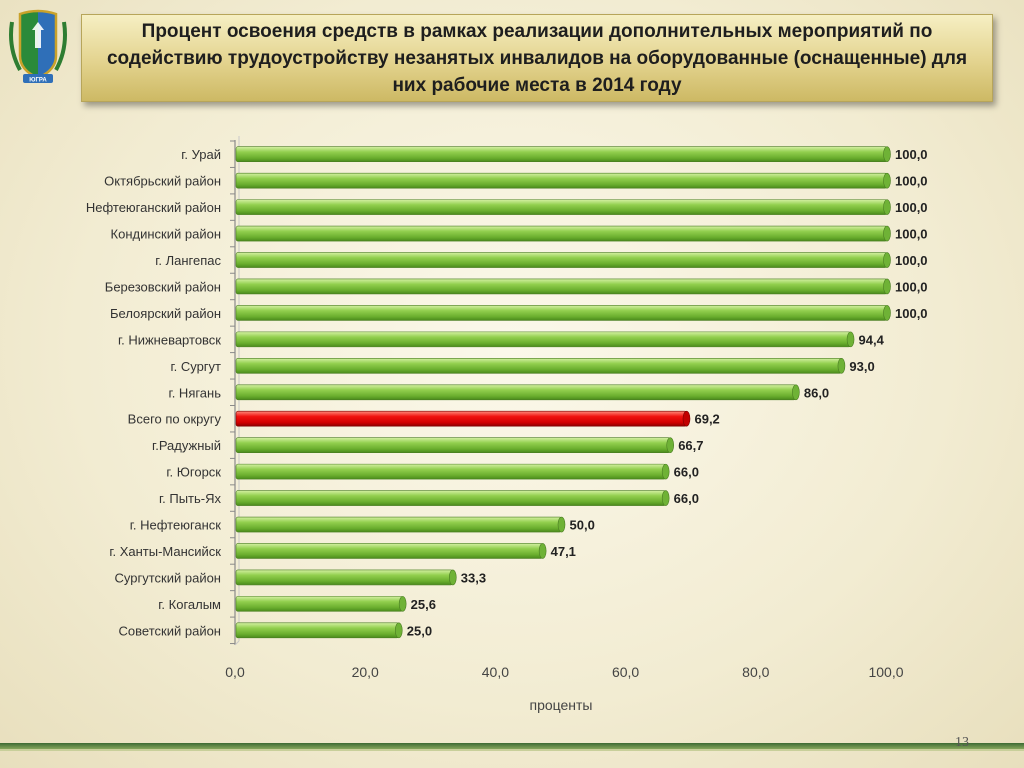 The height and width of the screenshot is (768, 1024). I want to click on category-label: г. Лангепас, so click(188, 260).